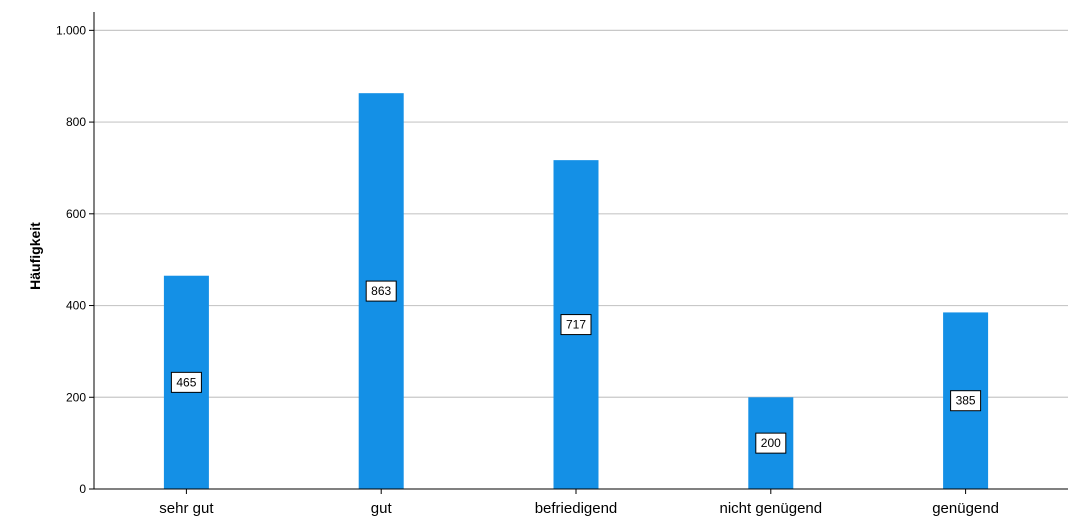 This screenshot has height=521, width=1082. I want to click on data-label: 863, so click(381, 291).